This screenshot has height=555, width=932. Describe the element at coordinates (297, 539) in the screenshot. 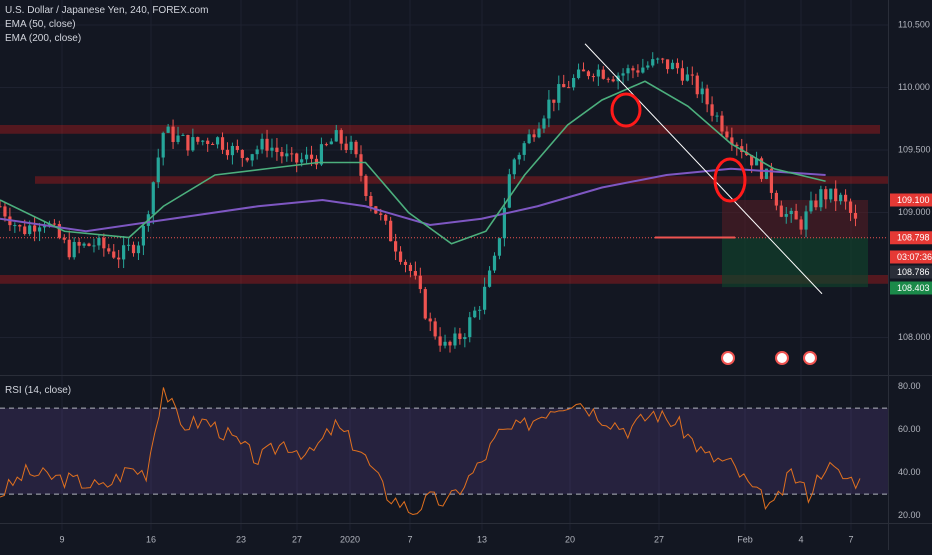

I see `time-tick-label: 27` at that location.